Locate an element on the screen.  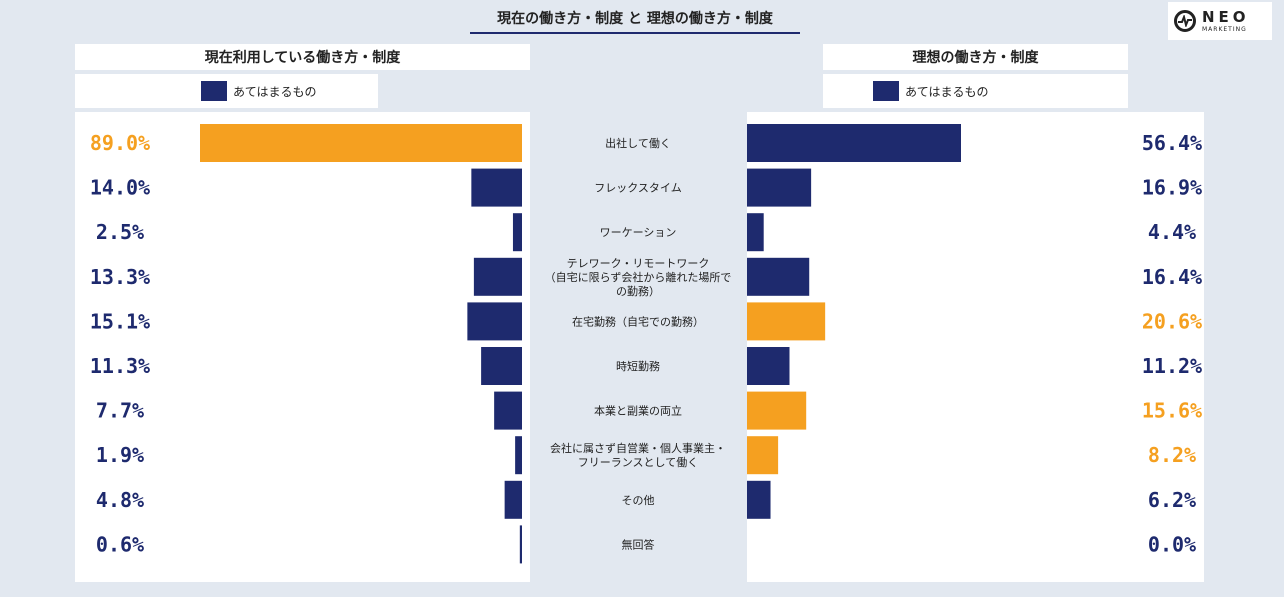
left-value-label-9: 0.6% is located at coordinates (120, 544).